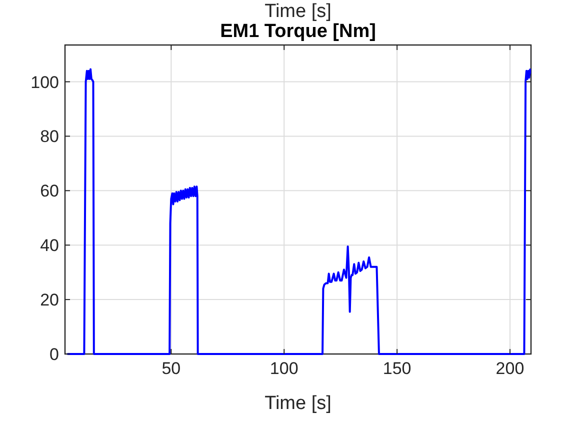 The image size is (562, 421). What do you see at coordinates (397, 368) in the screenshot?
I see `x-tick-label: 150` at bounding box center [397, 368].